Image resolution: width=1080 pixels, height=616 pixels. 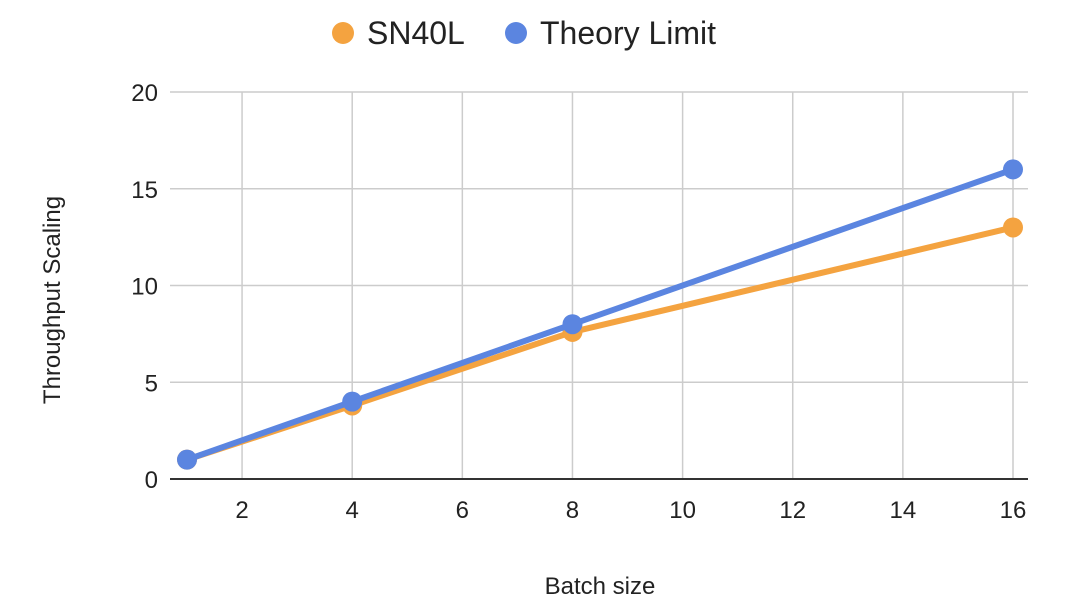 I want to click on legend-label: SN40L, so click(x=416, y=33).